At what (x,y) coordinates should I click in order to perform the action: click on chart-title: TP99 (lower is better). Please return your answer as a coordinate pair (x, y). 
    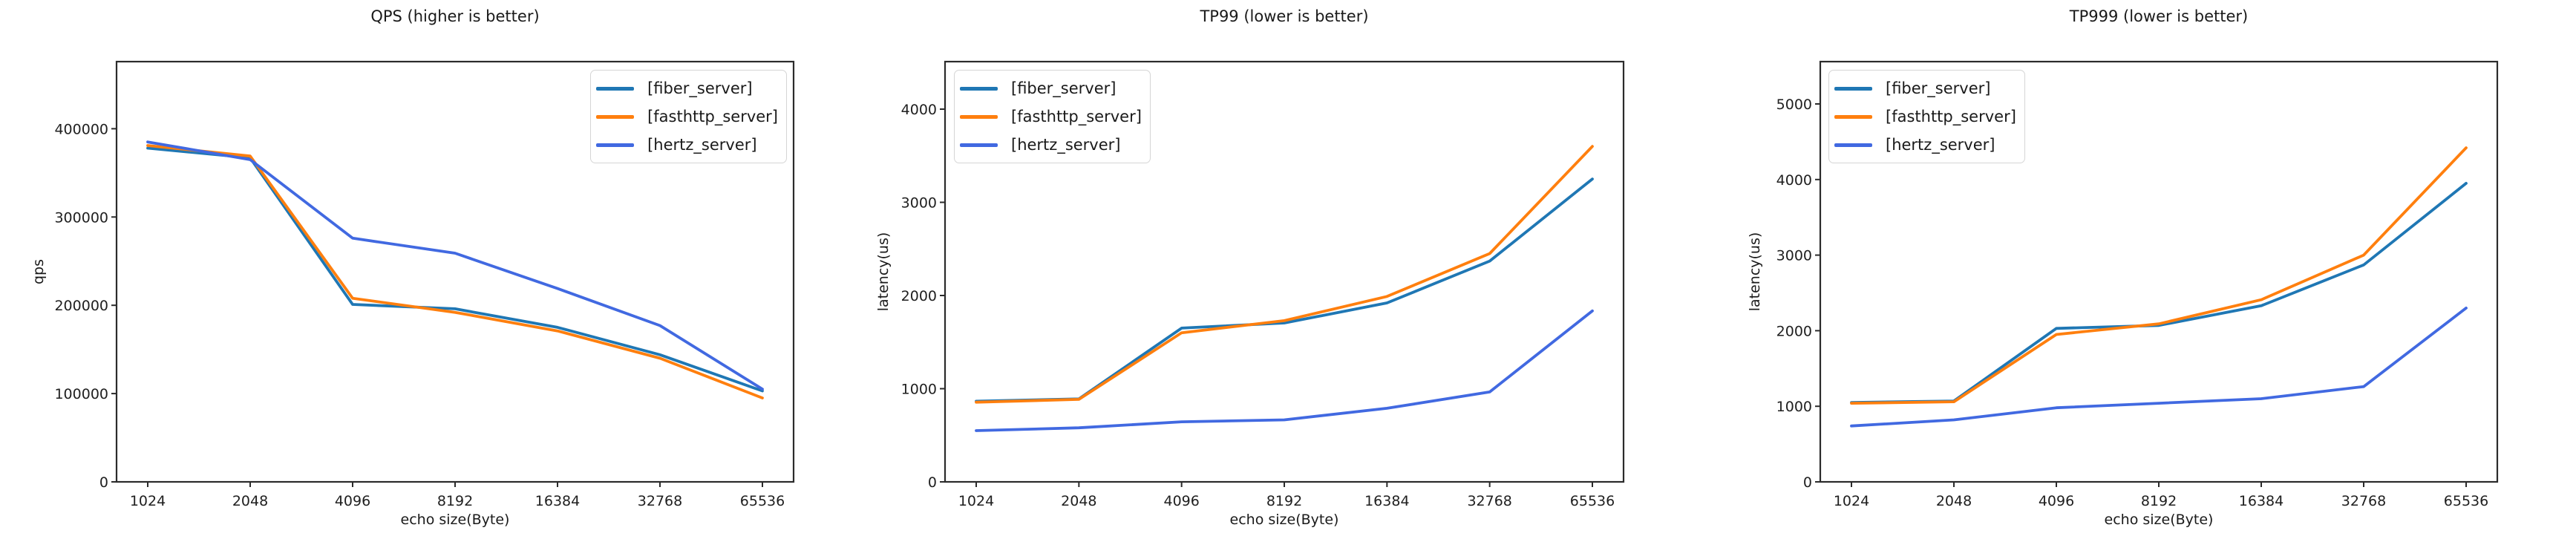
    Looking at the image, I should click on (1284, 16).